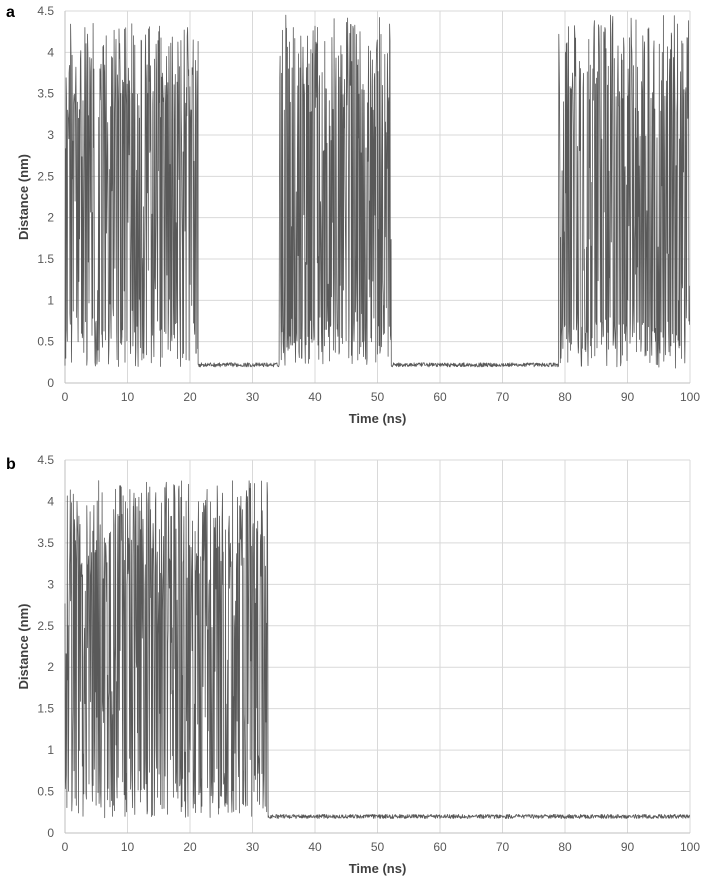 The image size is (708, 885). I want to click on panel-label-b: b, so click(11, 464).